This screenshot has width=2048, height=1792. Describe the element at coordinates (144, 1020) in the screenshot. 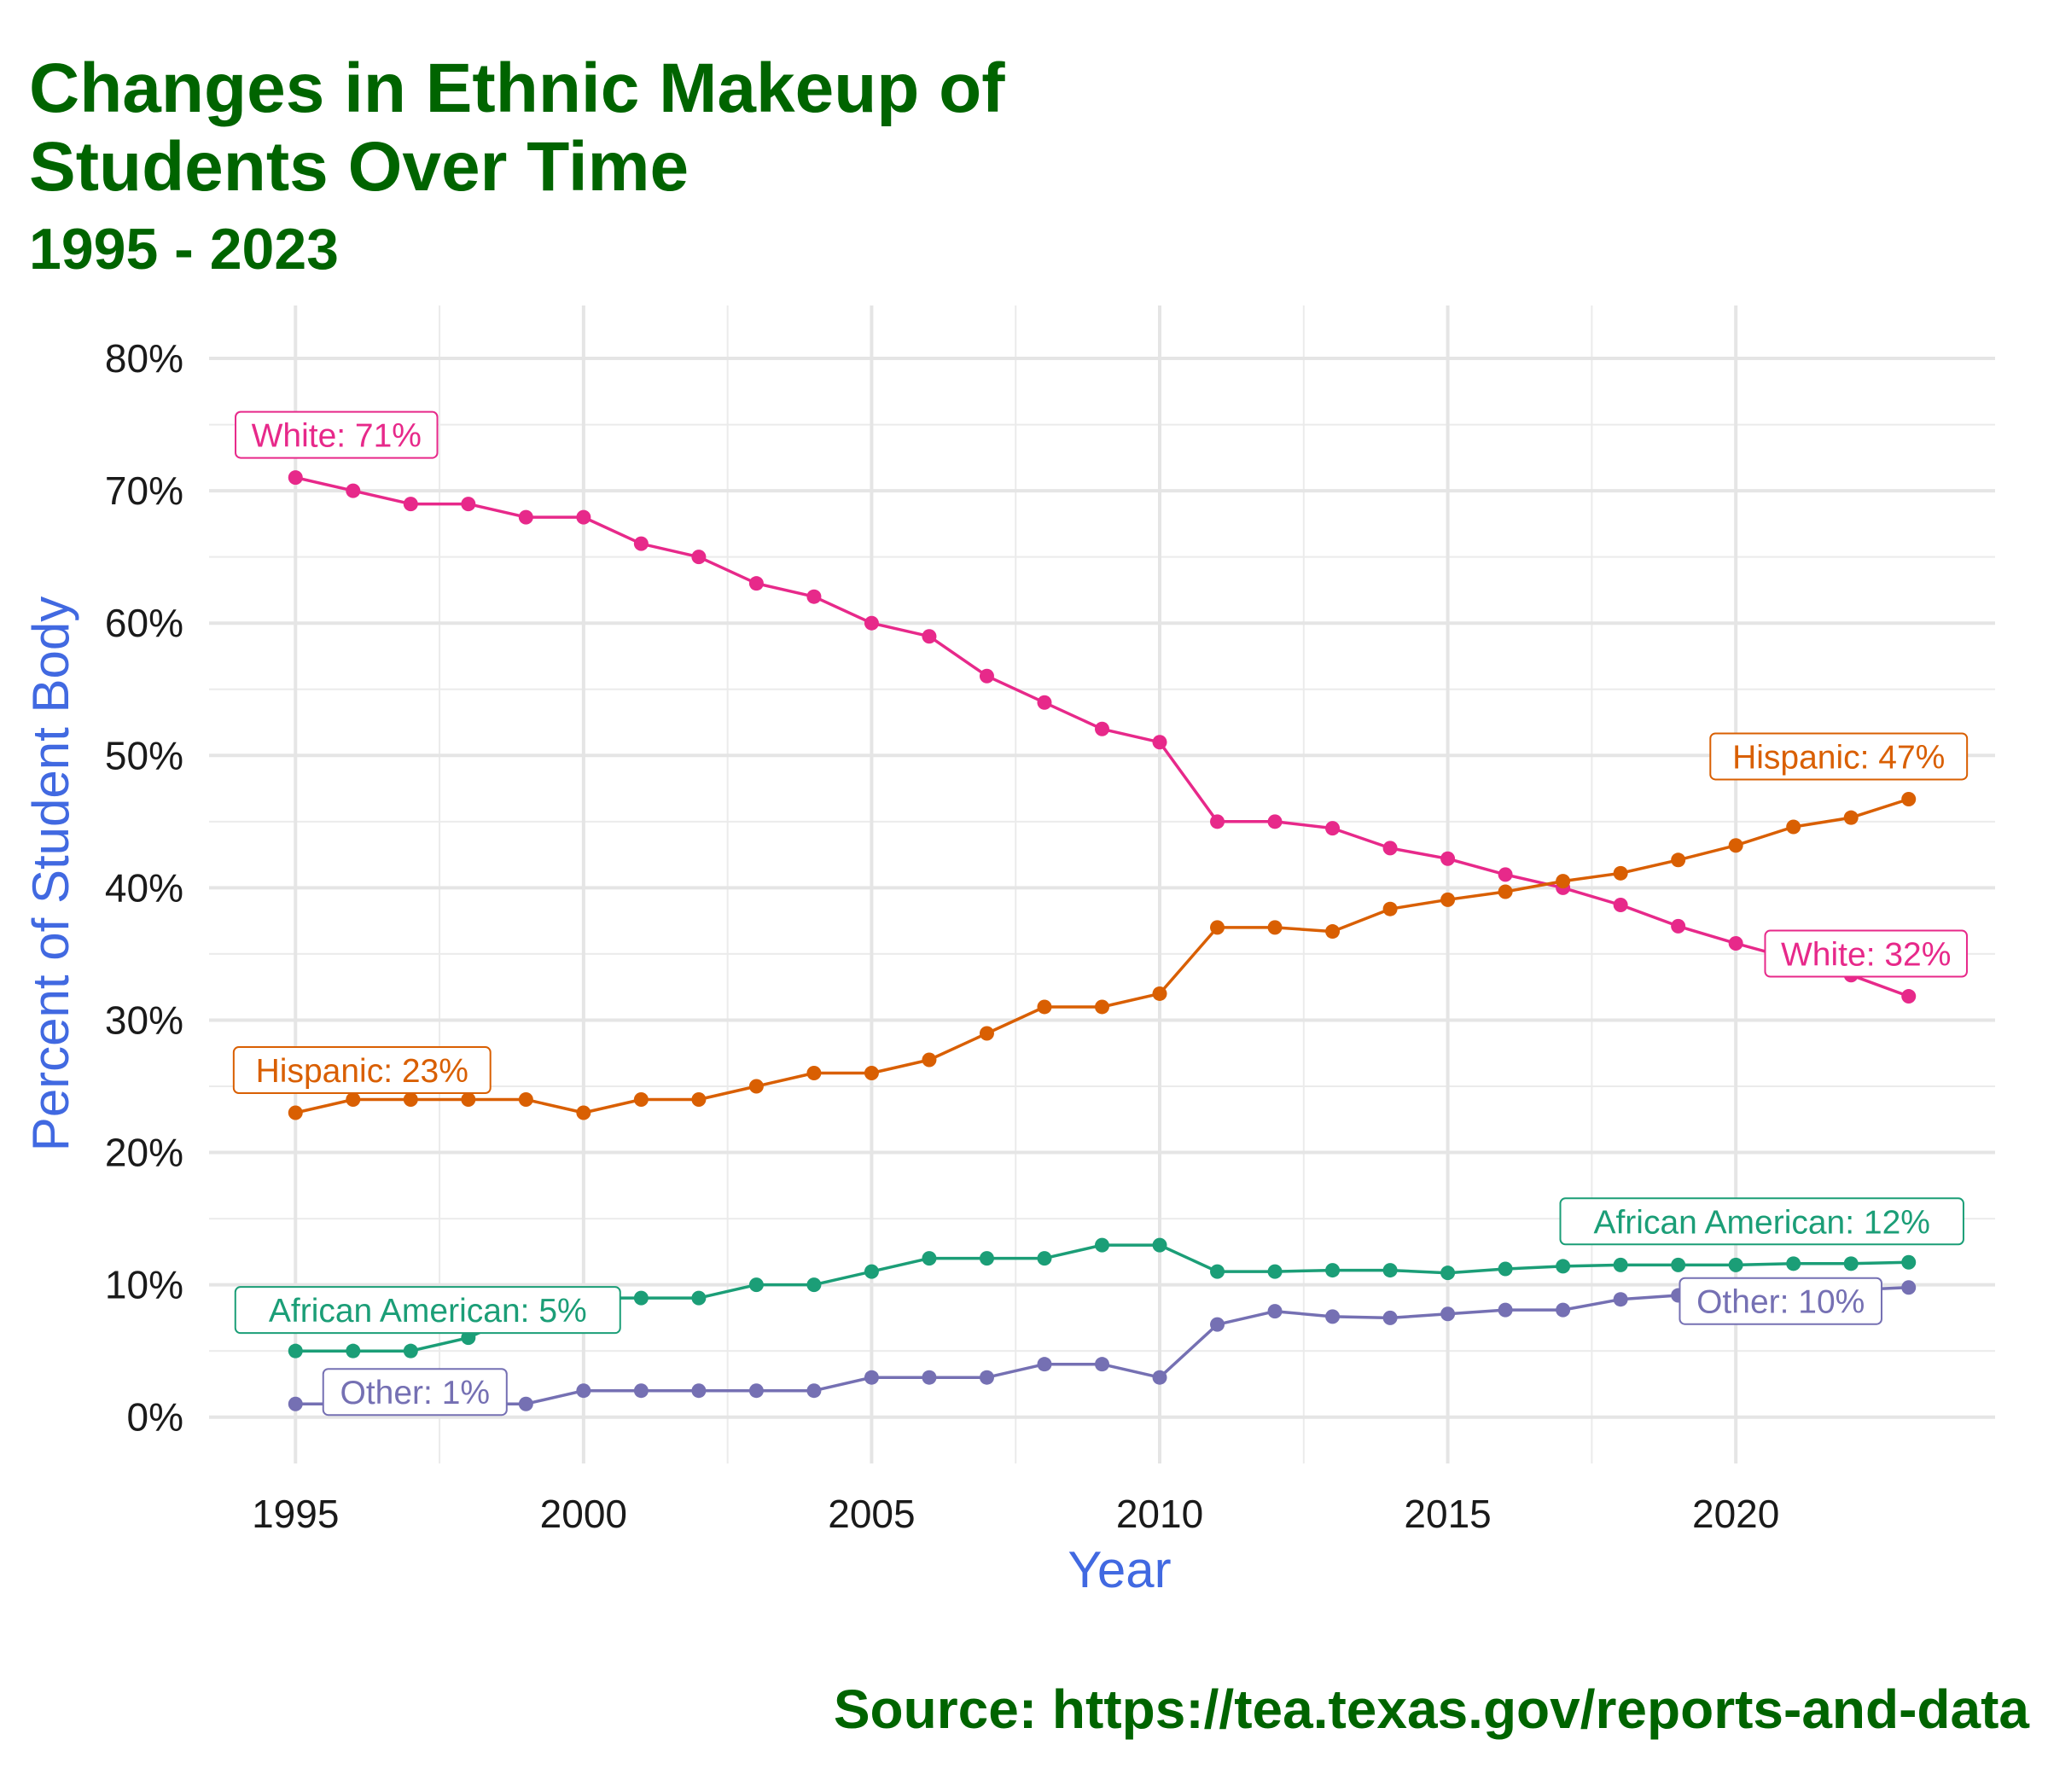

I see `y-tick-label: 30%` at that location.